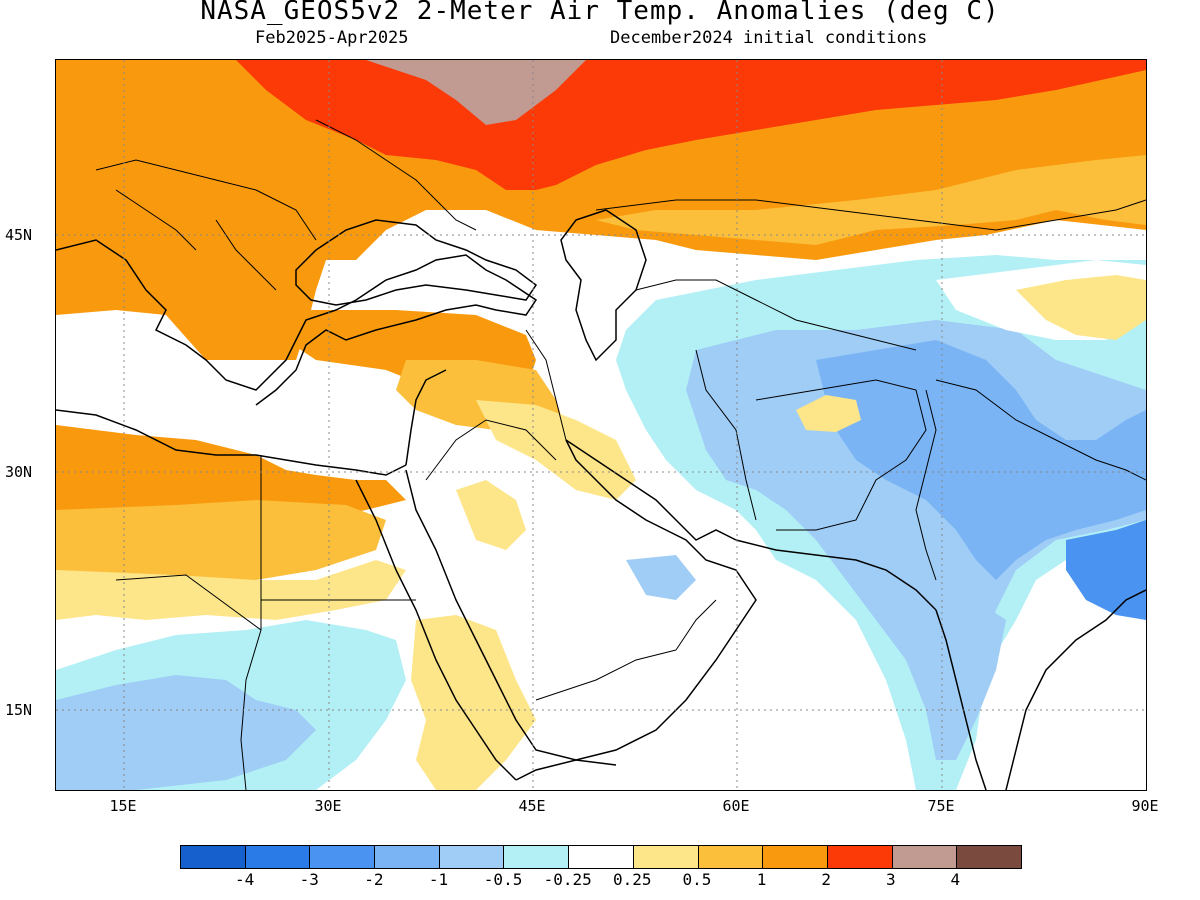 Image resolution: width=1200 pixels, height=900 pixels. What do you see at coordinates (231, 442) in the screenshot?
I see `coastline-north-africa` at bounding box center [231, 442].